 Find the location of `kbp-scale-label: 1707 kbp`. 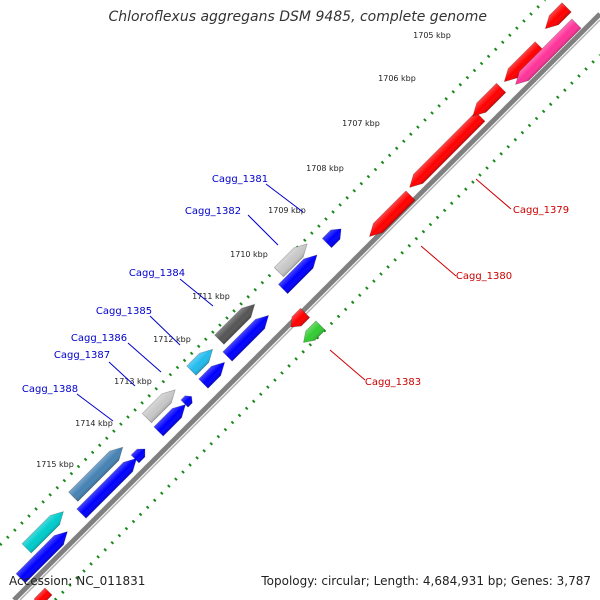

kbp-scale-label: 1707 kbp is located at coordinates (361, 123).